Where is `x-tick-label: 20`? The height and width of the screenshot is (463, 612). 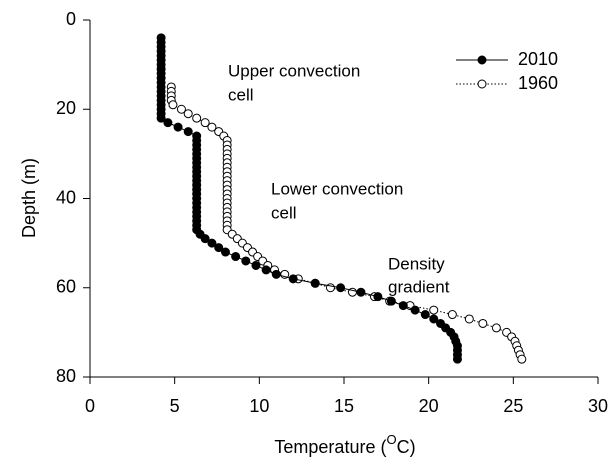
x-tick-label: 20 is located at coordinates (429, 406).